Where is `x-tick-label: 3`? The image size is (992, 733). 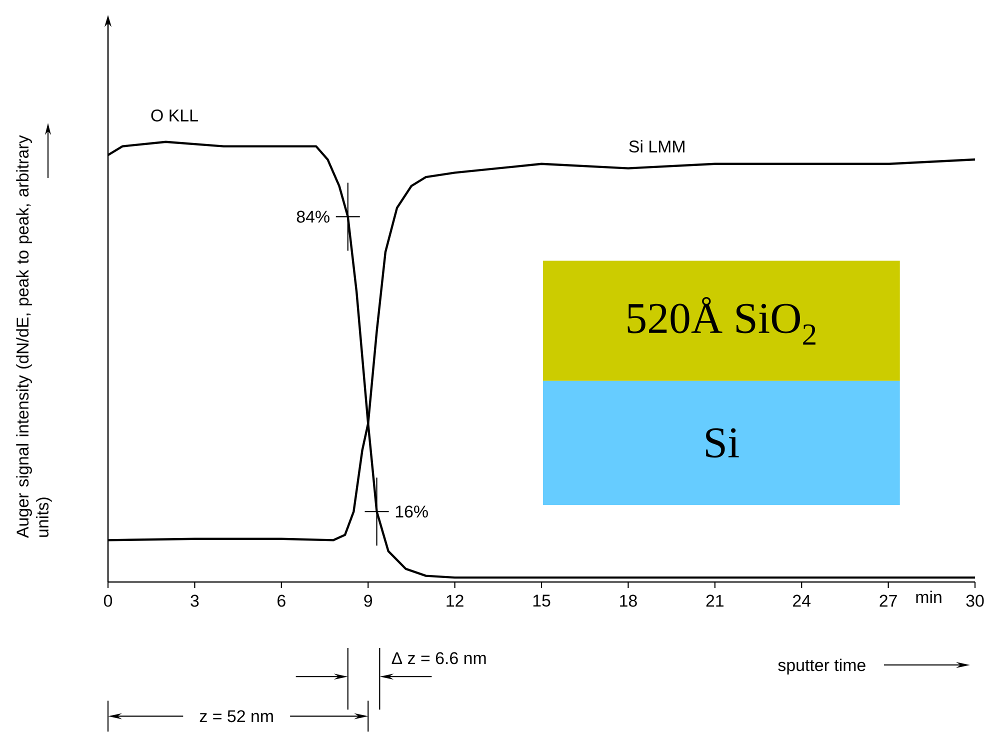
x-tick-label: 3 is located at coordinates (194, 600).